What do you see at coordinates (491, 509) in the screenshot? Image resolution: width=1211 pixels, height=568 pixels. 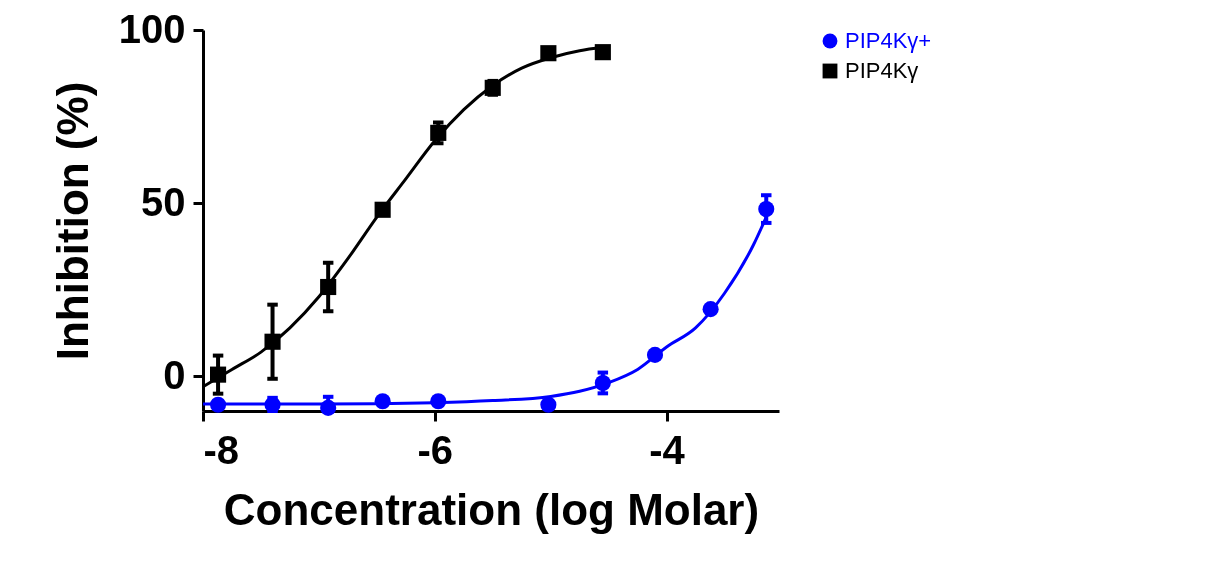 I see `x-axis-title: Concentration (log Molar)` at bounding box center [491, 509].